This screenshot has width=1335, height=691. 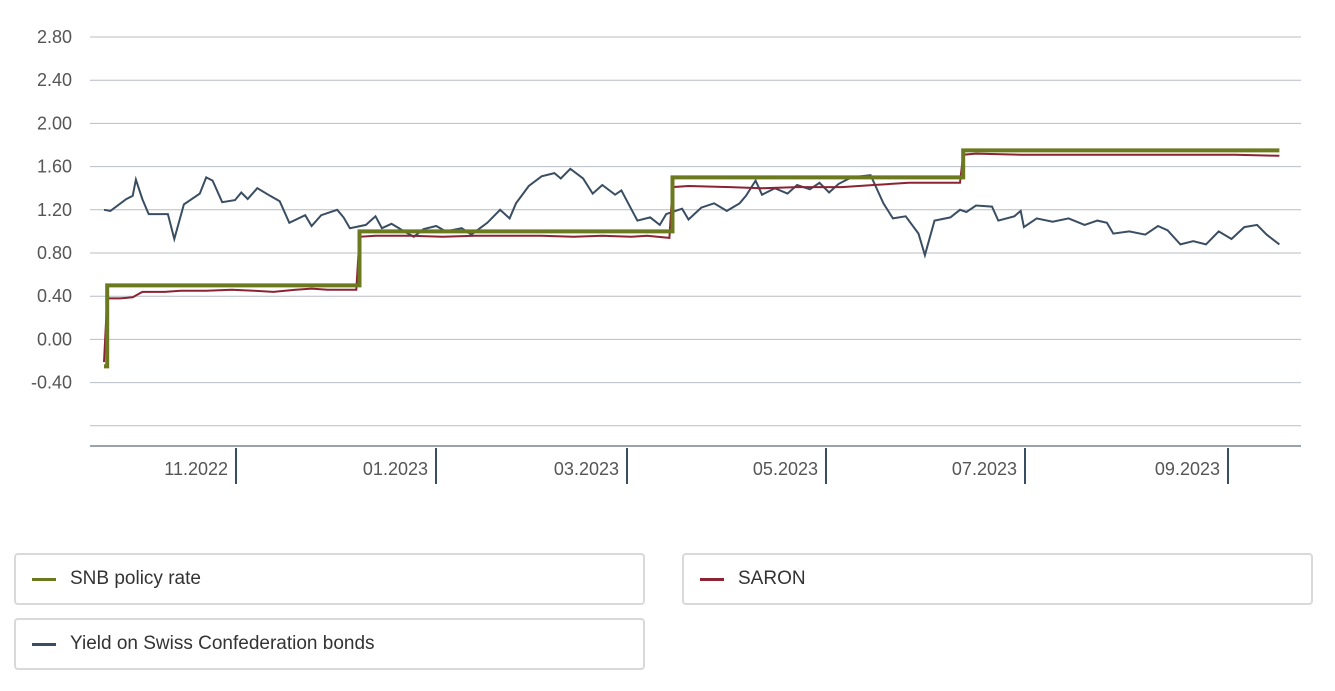 I want to click on legend-label-bond-yield: Yield on Swiss Confederation bonds, so click(x=222, y=643).